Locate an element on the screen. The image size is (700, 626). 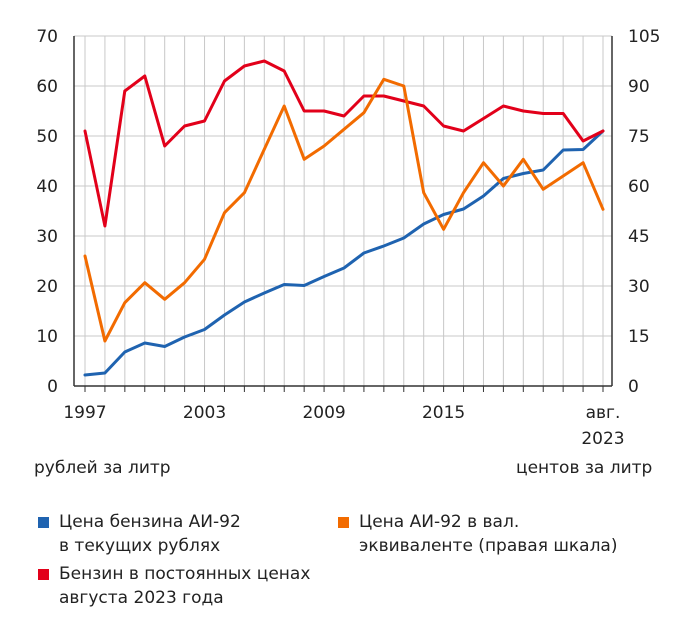
right-y-tick-label: 30 is located at coordinates (639, 287).